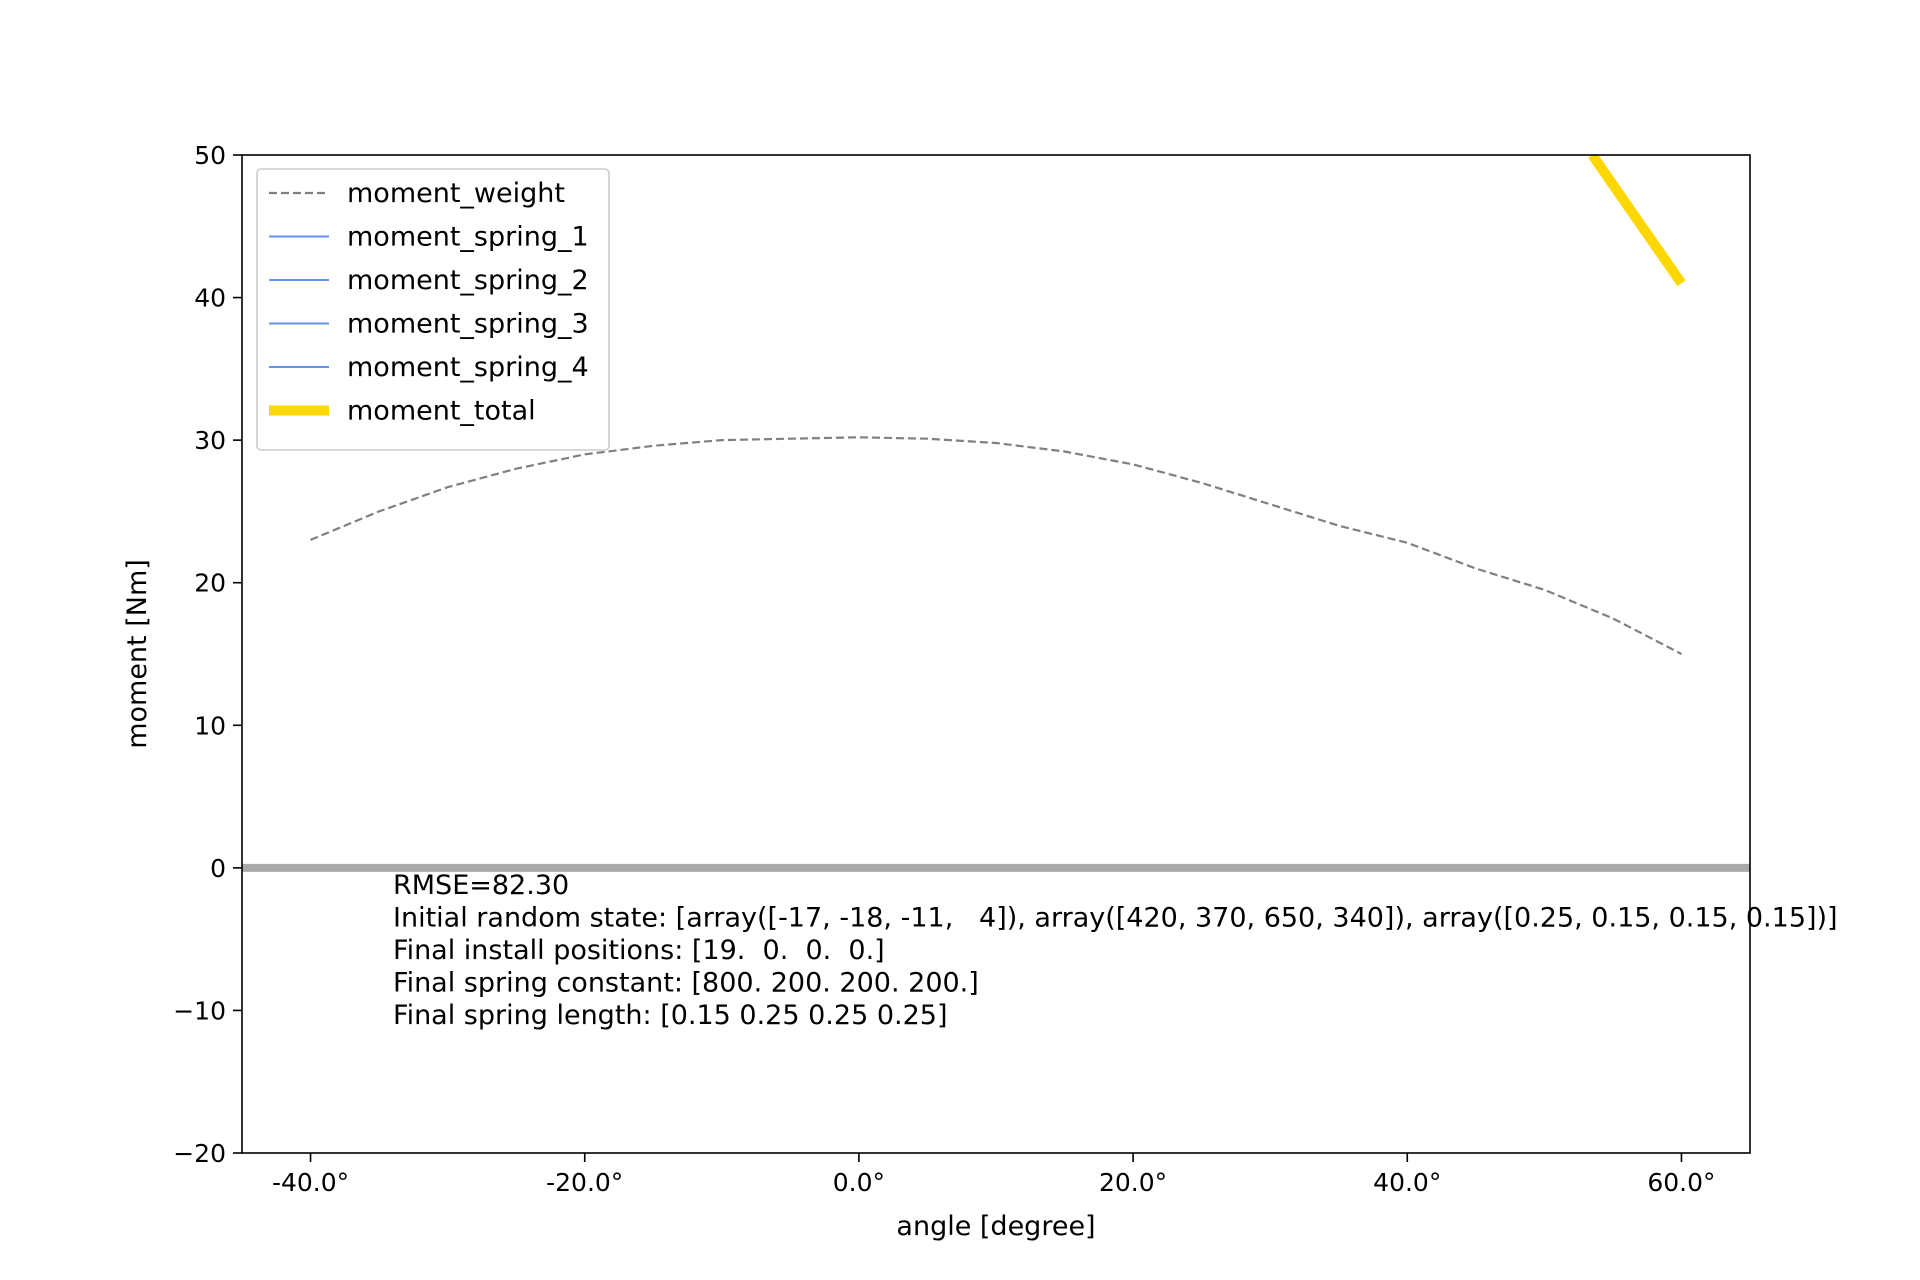 The width and height of the screenshot is (1920, 1280). Describe the element at coordinates (218, 868) in the screenshot. I see `y-tick-label: 0` at that location.